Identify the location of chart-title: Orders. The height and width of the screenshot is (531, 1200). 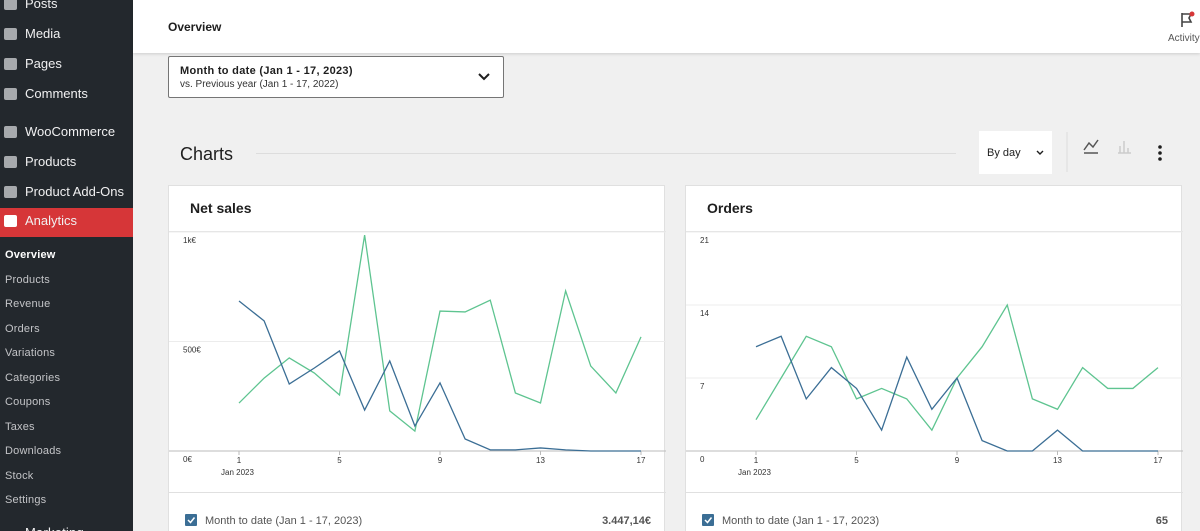
(730, 208).